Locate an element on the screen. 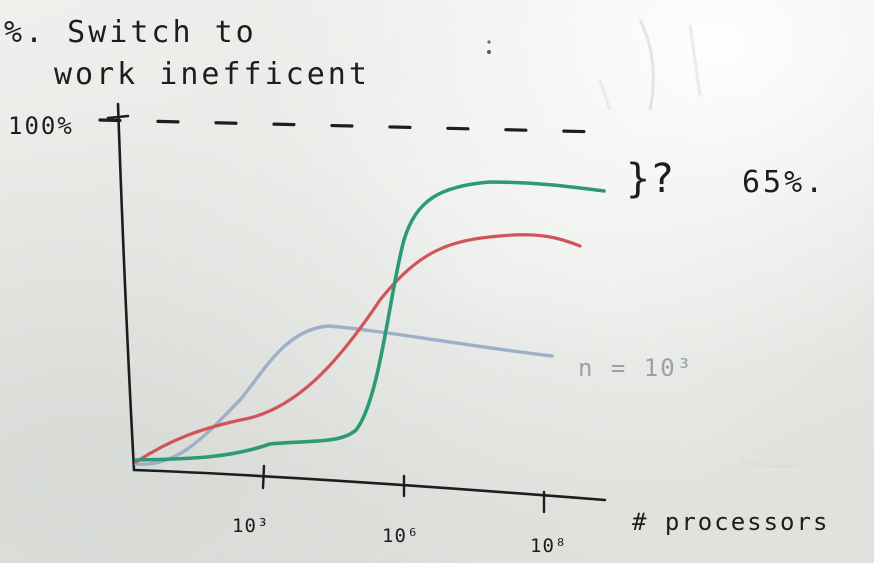 The height and width of the screenshot is (563, 874). x-axis is located at coordinates (369, 485).